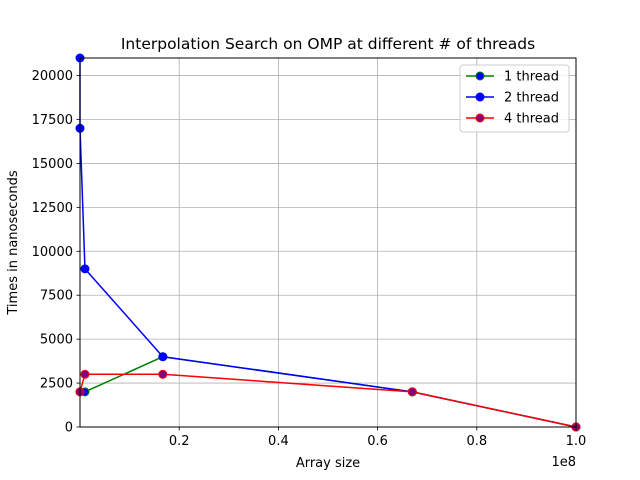 This screenshot has height=480, width=640. Describe the element at coordinates (531, 98) in the screenshot. I see `legend-label: 2 thread` at that location.